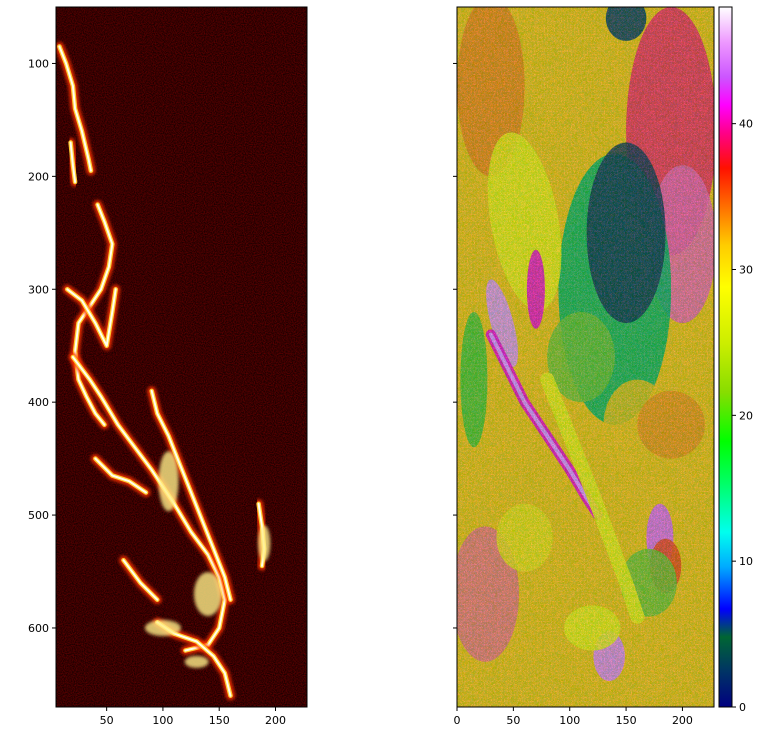 The image size is (765, 742). Describe the element at coordinates (746, 415) in the screenshot. I see `colorbar-tick-label: 20` at that location.